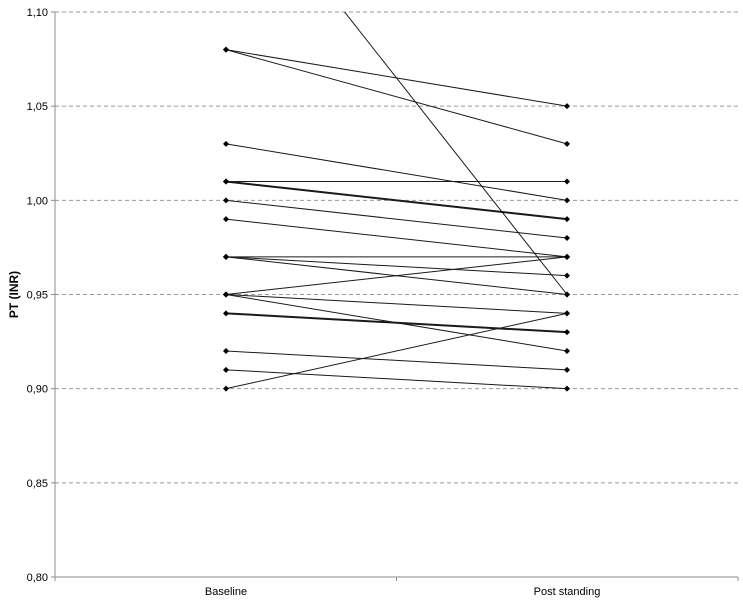 The width and height of the screenshot is (743, 601). I want to click on y-tick-label: 1,10, so click(37, 13).